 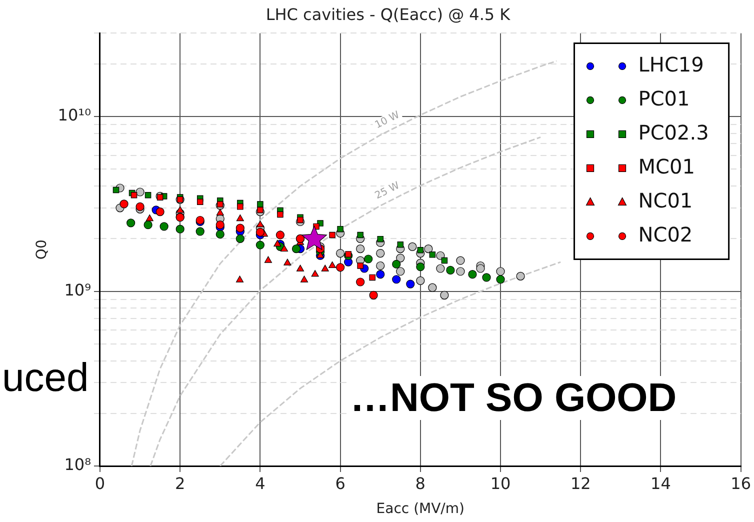 I want to click on text: 10 W, so click(x=387, y=121).